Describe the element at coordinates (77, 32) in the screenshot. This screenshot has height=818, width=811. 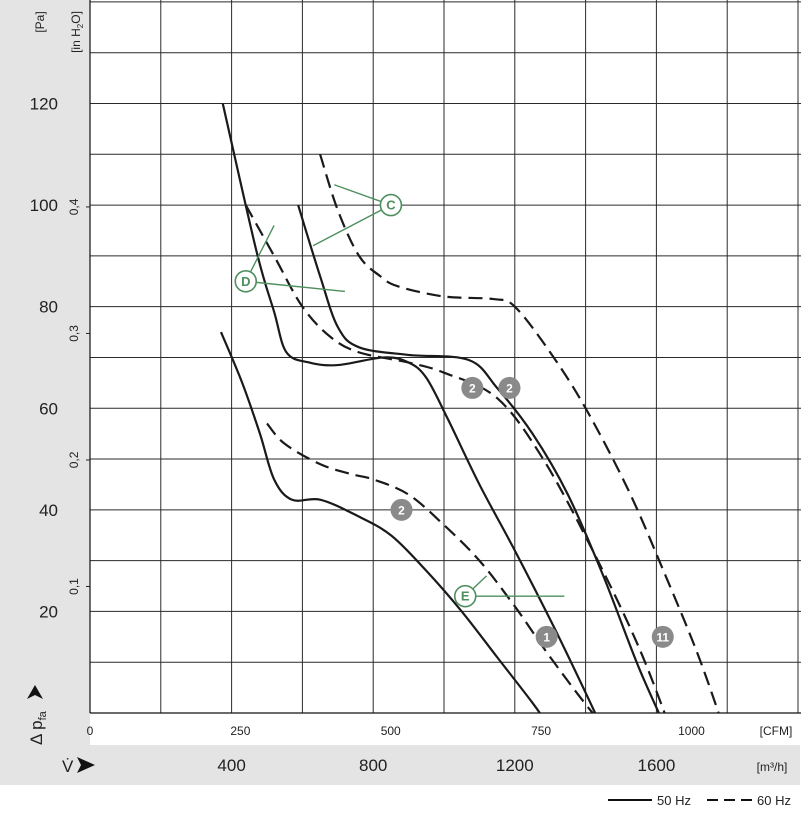
I see `y-axis-secondary-unit: [in H2O]` at that location.